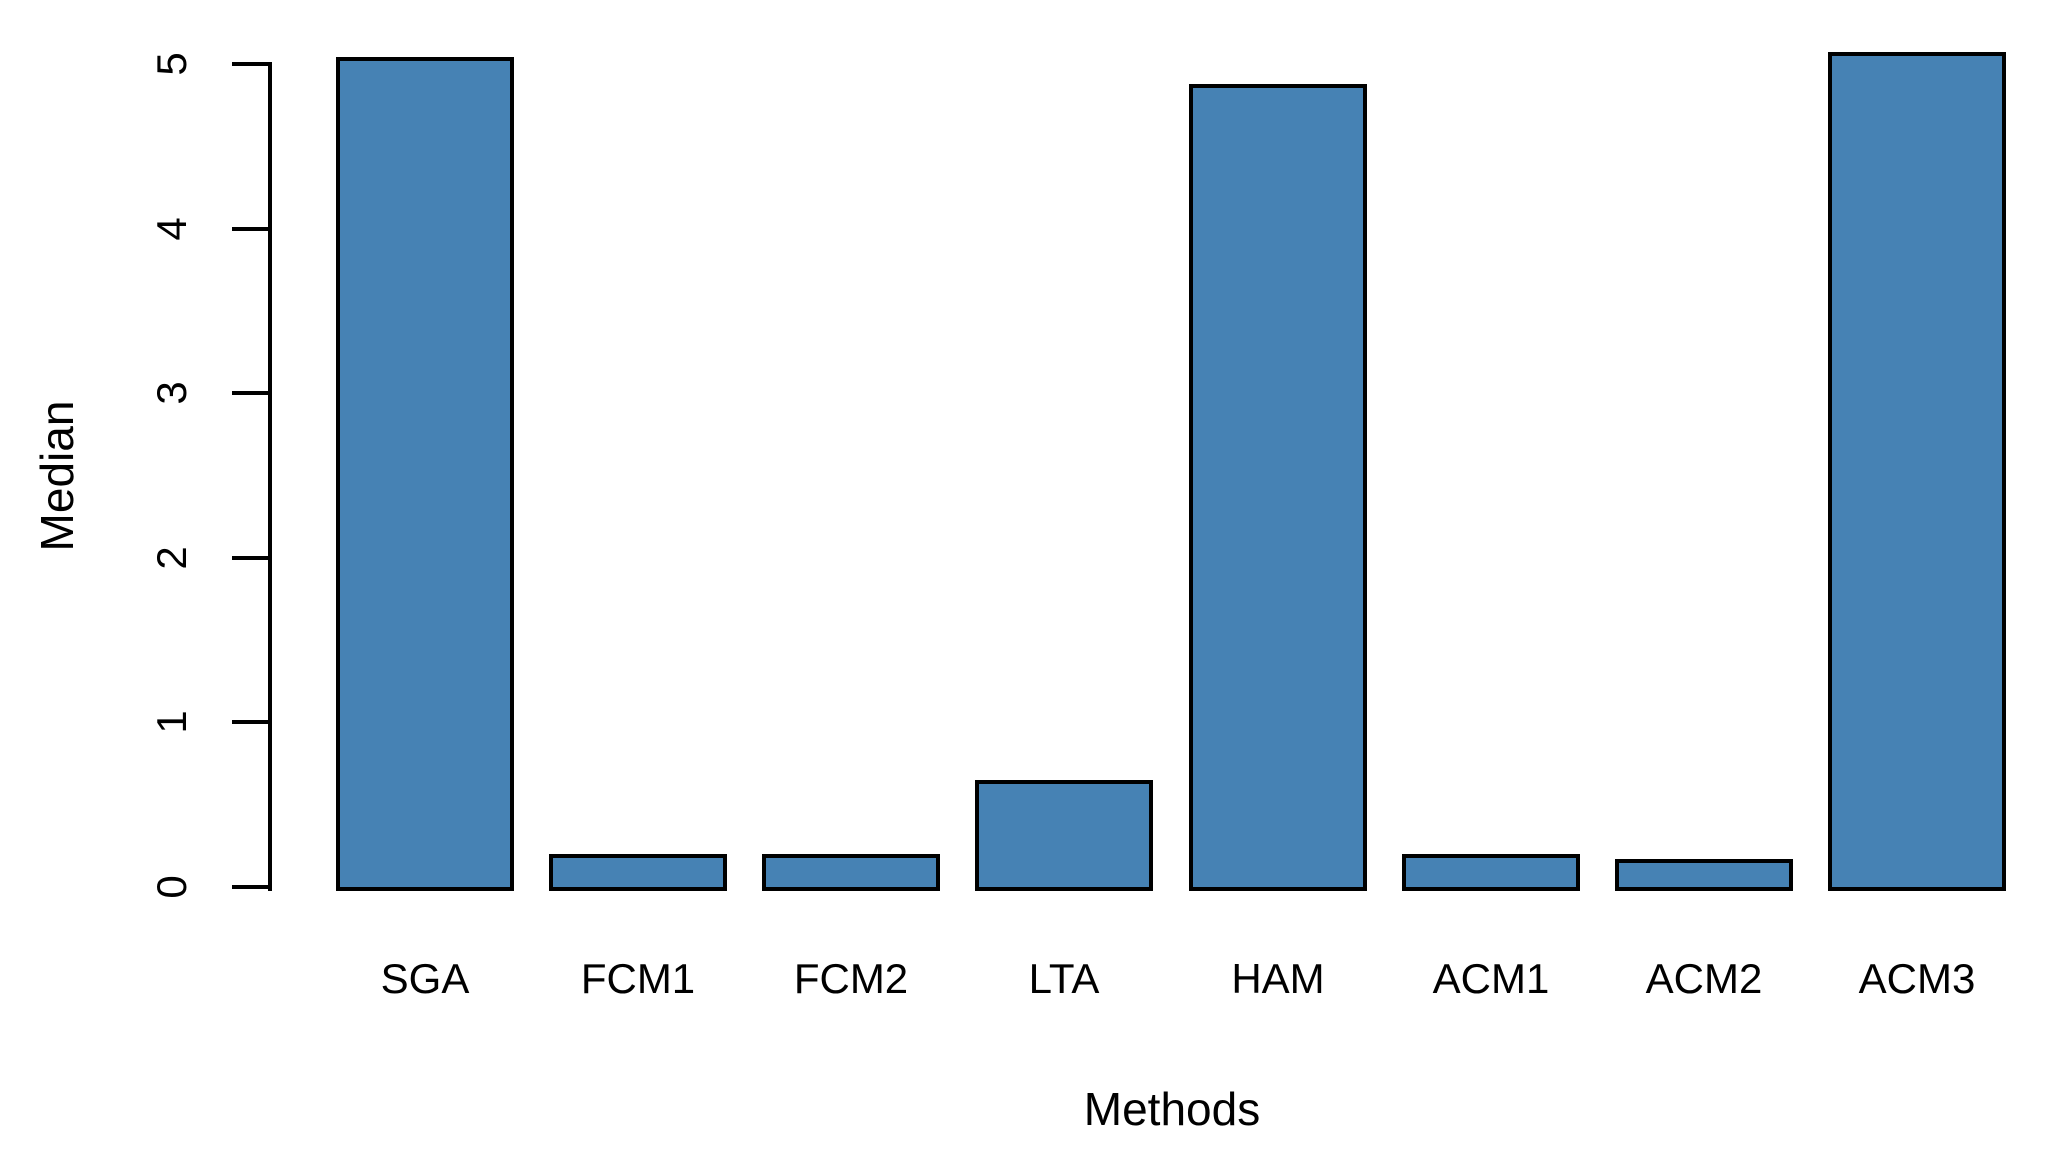 The height and width of the screenshot is (1164, 2051). I want to click on y-axis-line, so click(270, 476).